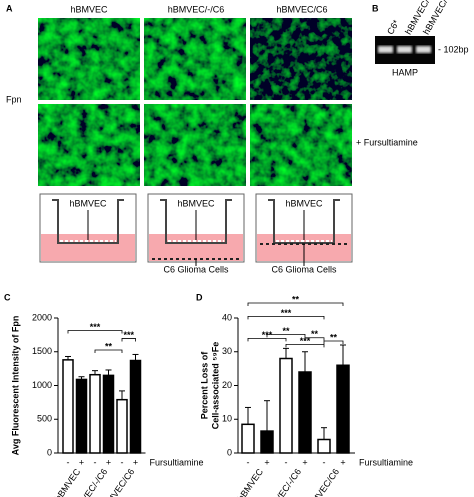  What do you see at coordinates (42, 351) in the screenshot?
I see `y-tick-label: 1500` at bounding box center [42, 351].